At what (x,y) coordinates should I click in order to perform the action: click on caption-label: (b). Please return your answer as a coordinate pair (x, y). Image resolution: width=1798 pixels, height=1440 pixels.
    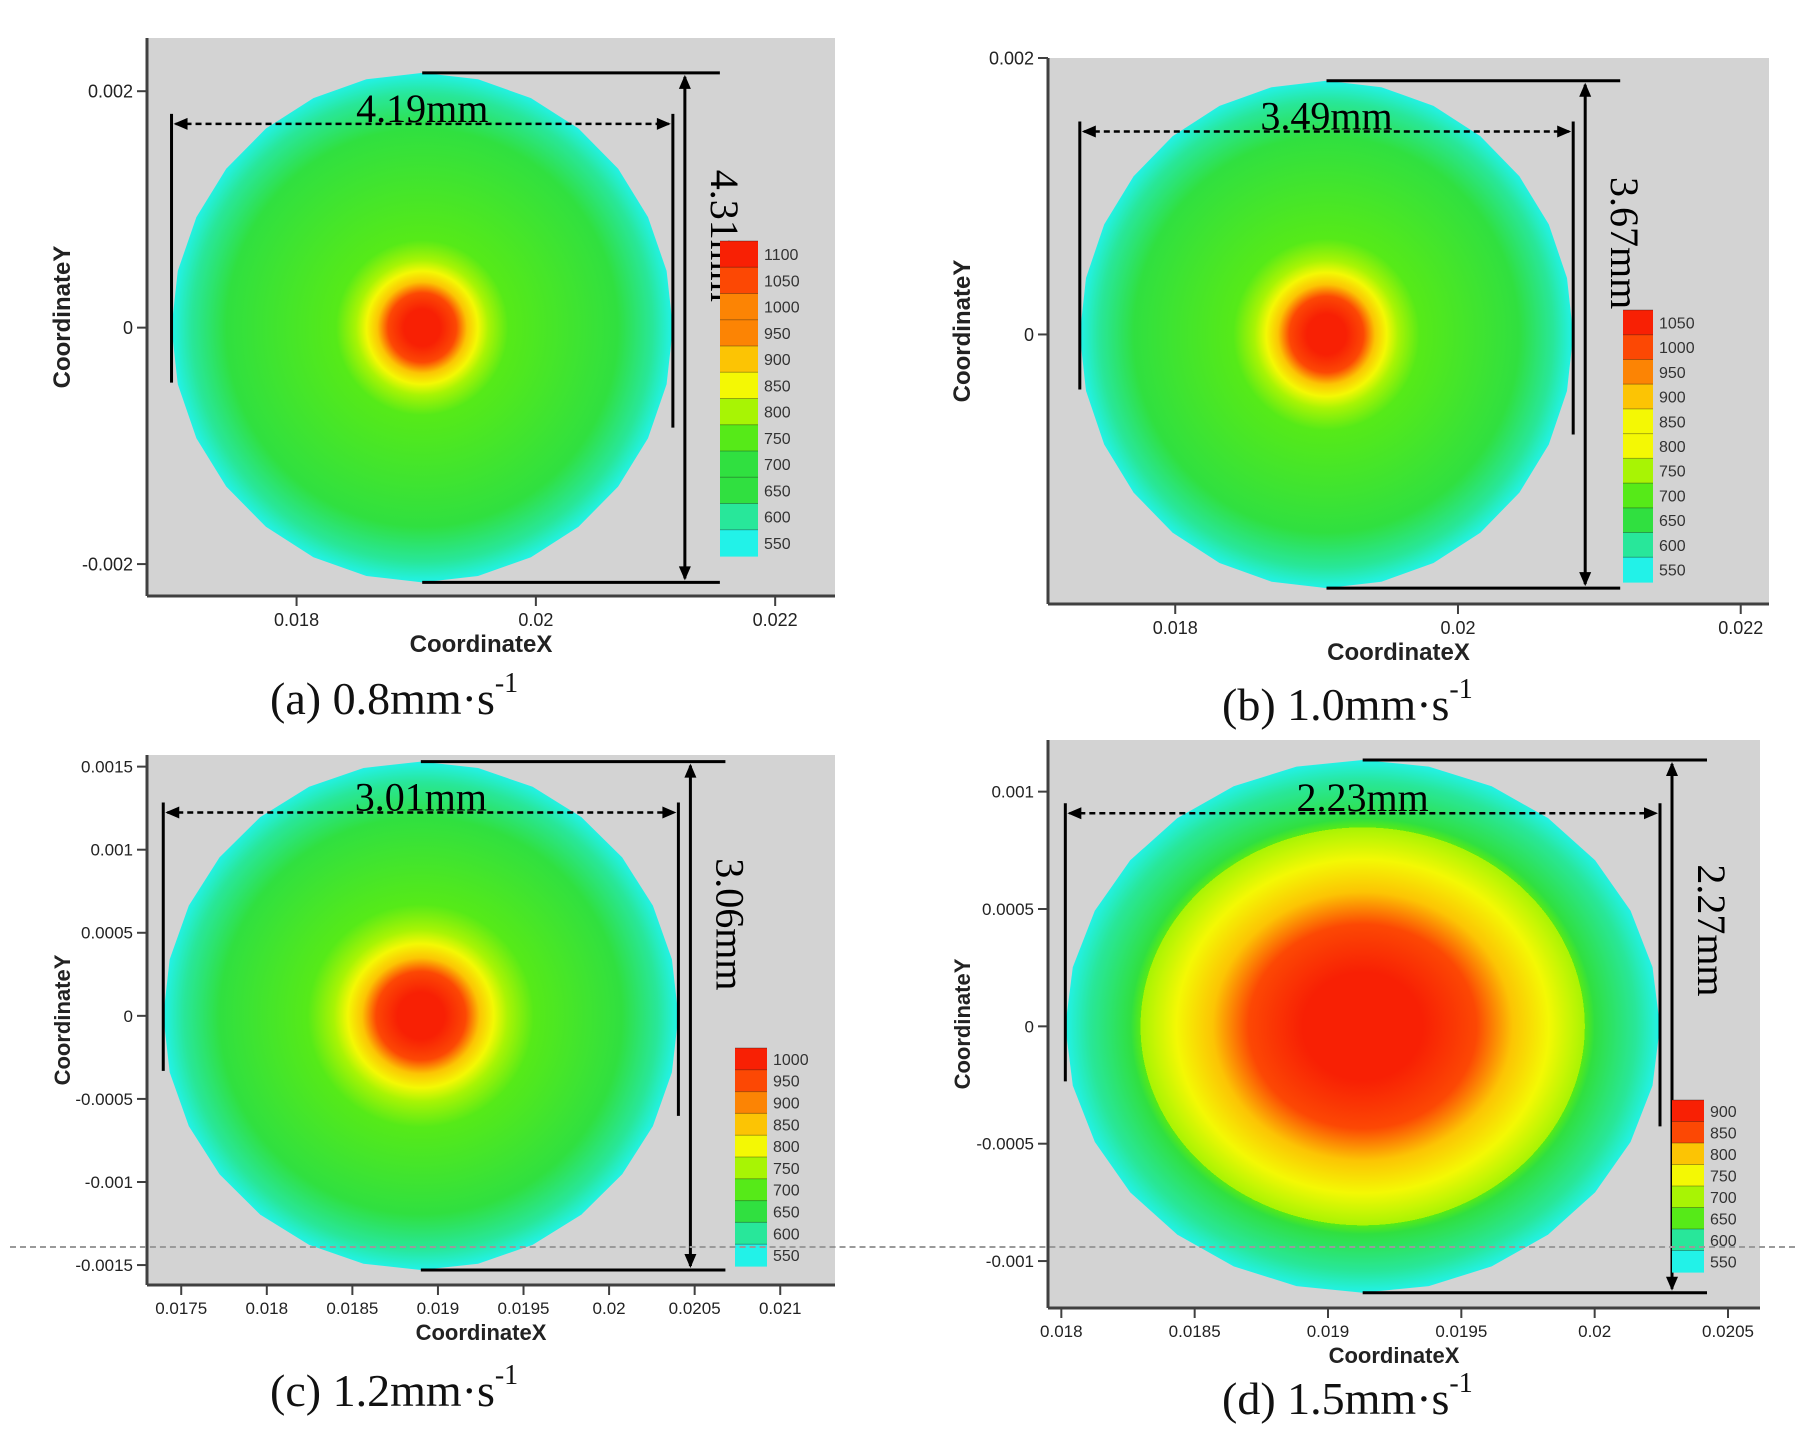
    Looking at the image, I should click on (1249, 704).